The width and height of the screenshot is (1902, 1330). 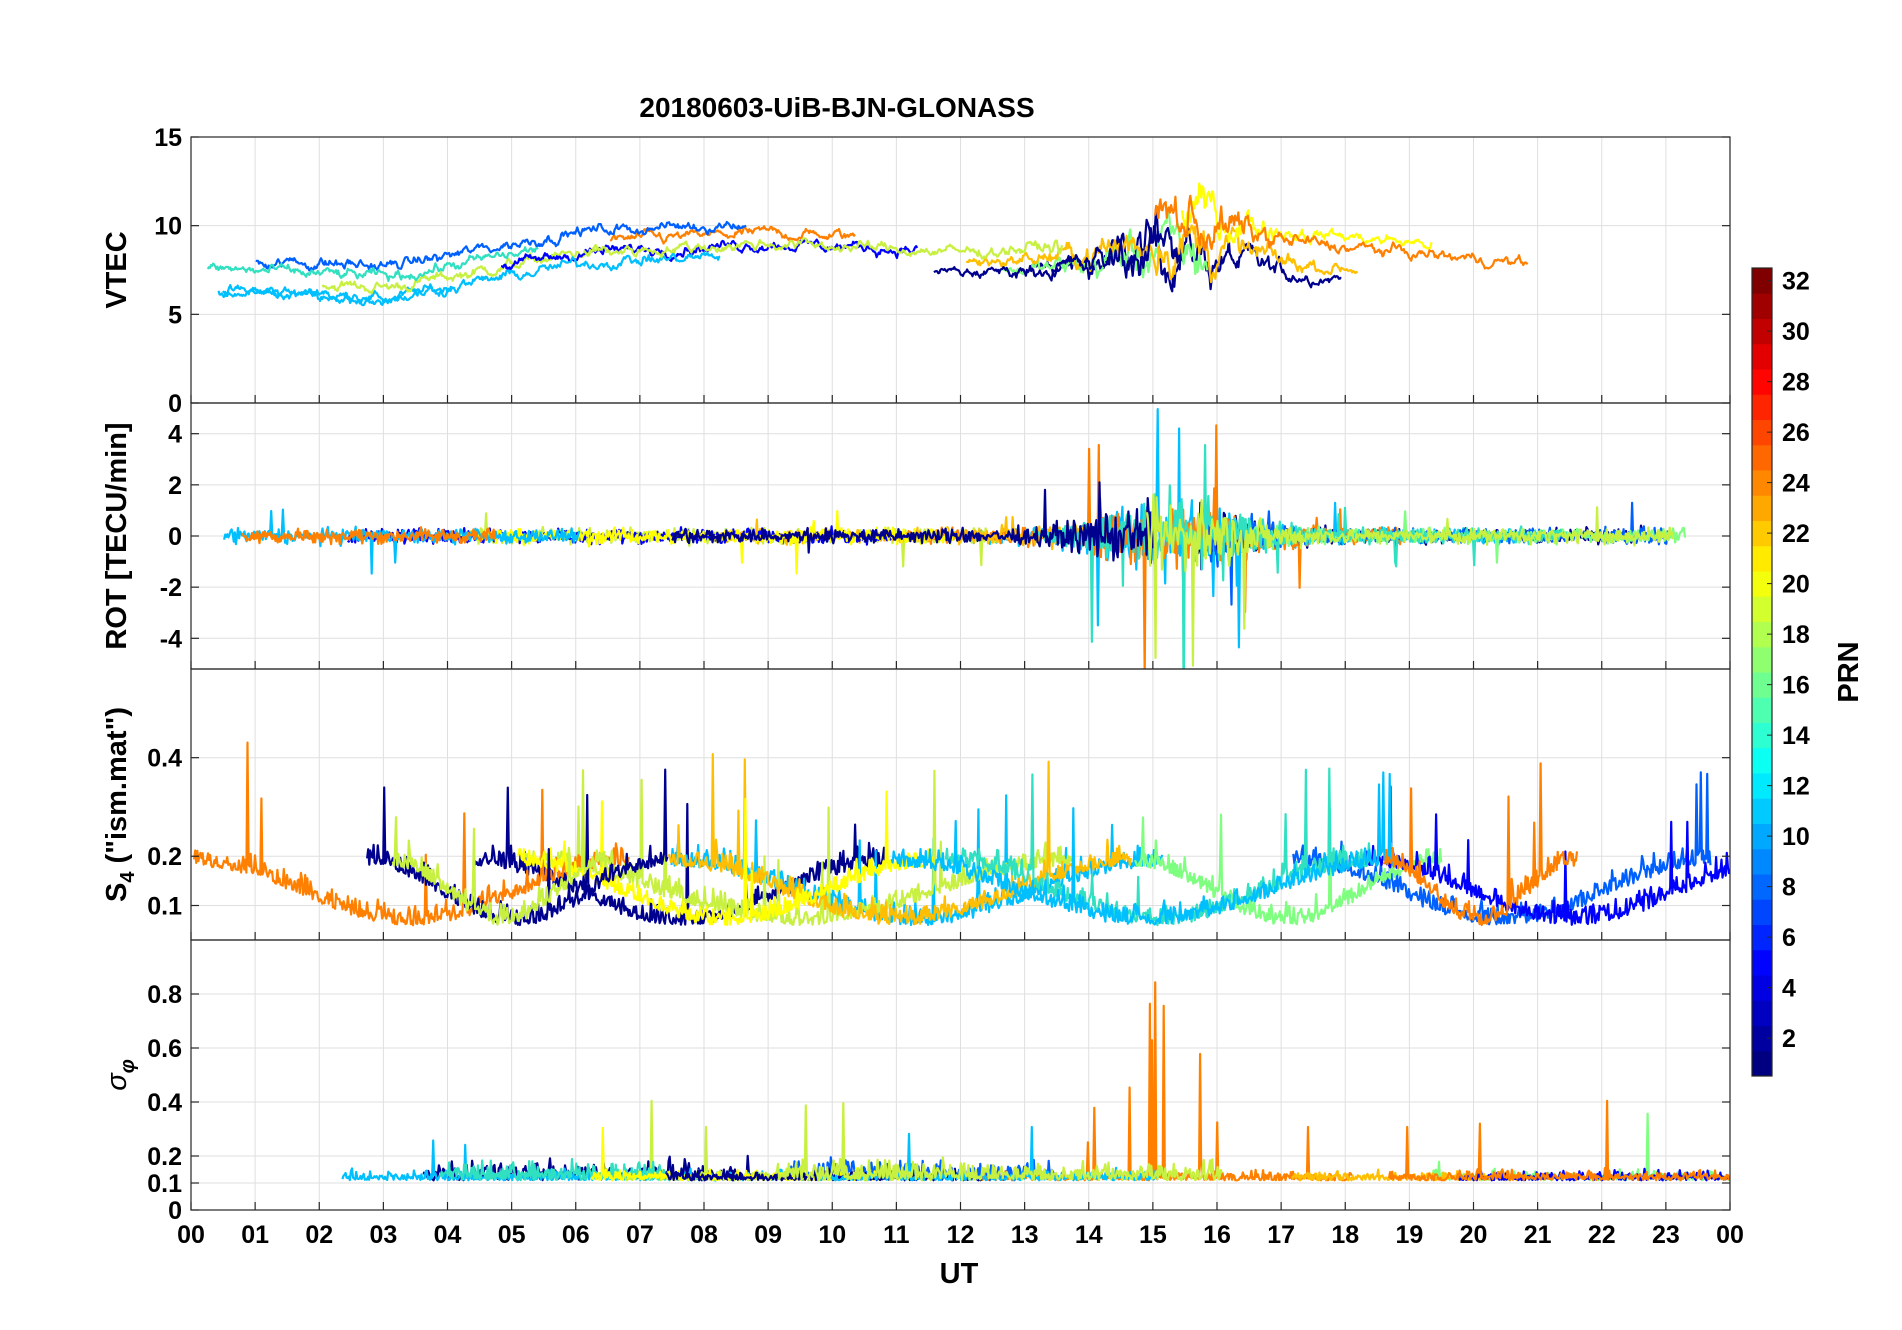 What do you see at coordinates (1796, 585) in the screenshot?
I see `colorbar-tick-label: 20` at bounding box center [1796, 585].